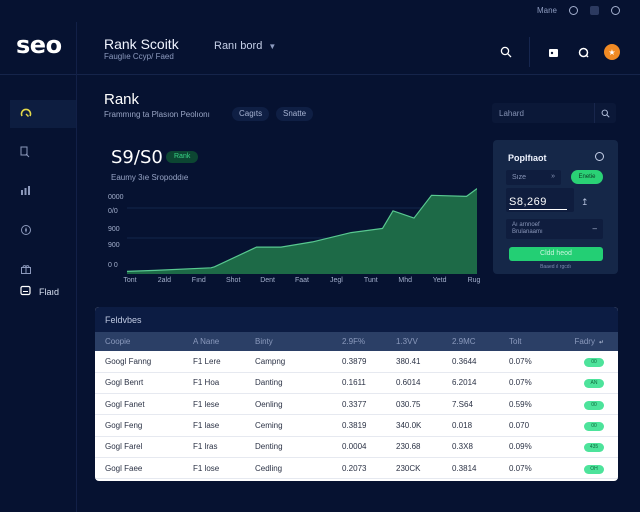 The height and width of the screenshot is (512, 640). What do you see at coordinates (359, 425) in the screenshot?
I see `table-cell: 0.3819` at bounding box center [359, 425].